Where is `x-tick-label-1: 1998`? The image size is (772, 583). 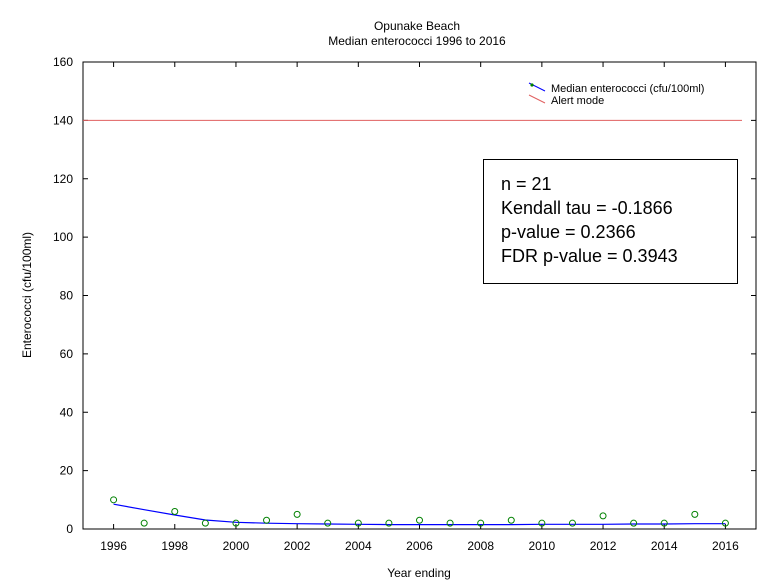 x-tick-label-1: 1998 is located at coordinates (174, 546).